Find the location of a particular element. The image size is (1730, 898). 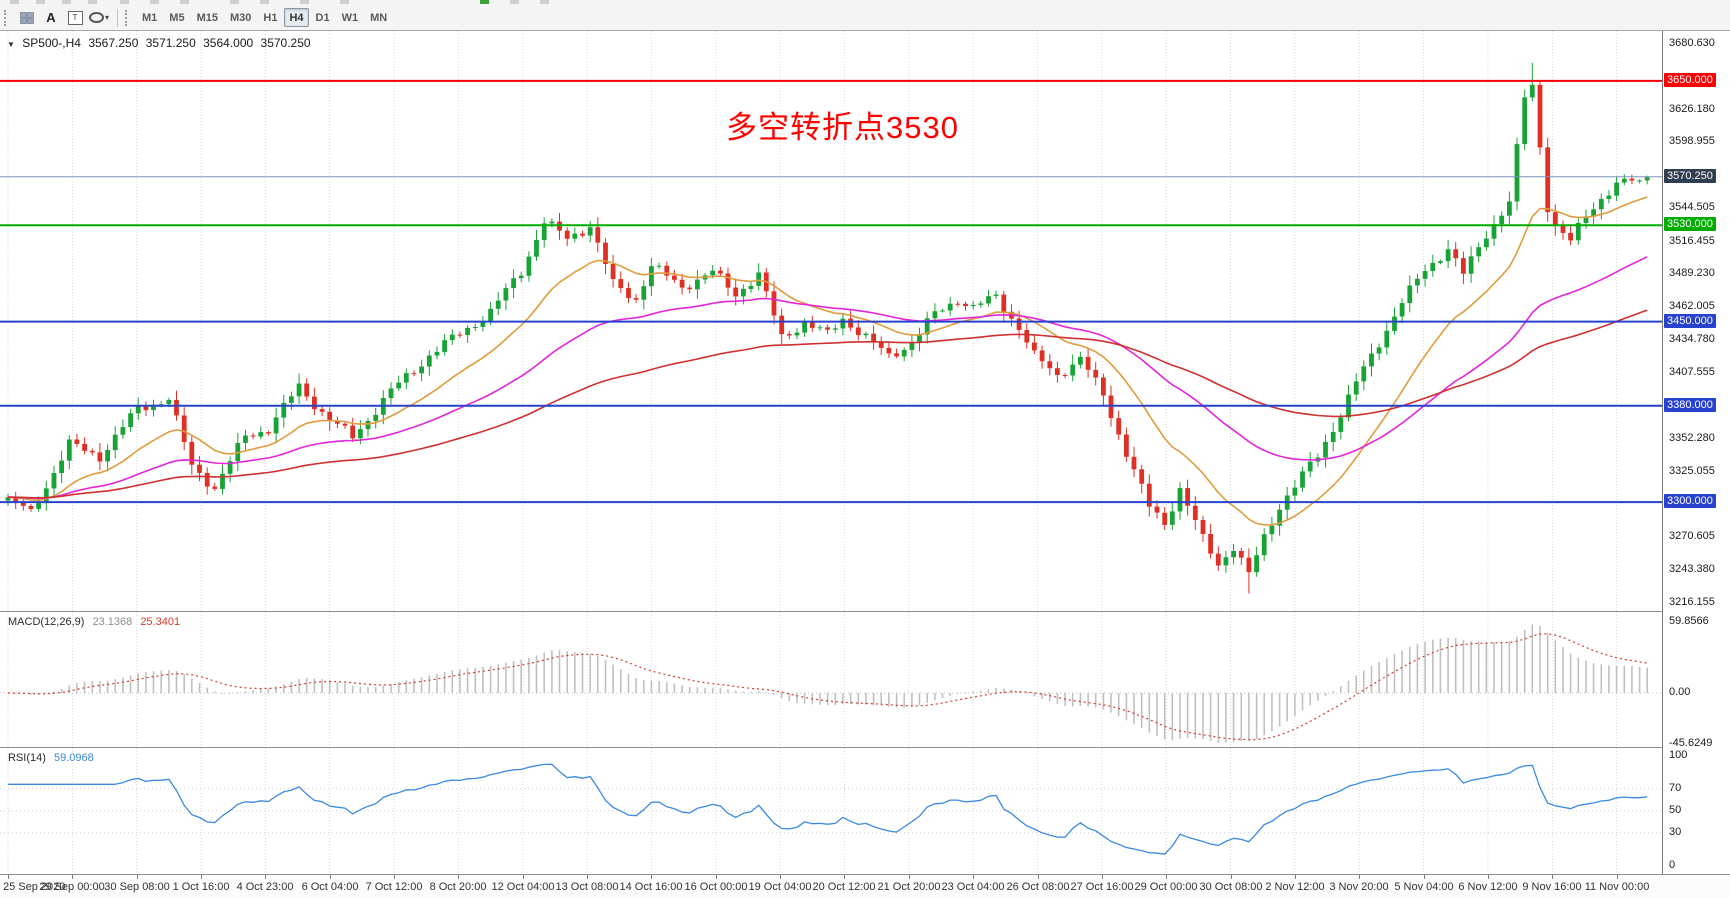

toolbar-row: A T ▾ M1 M5 M15 M30 H1 H4 D1 W1 MN is located at coordinates (865, 17).